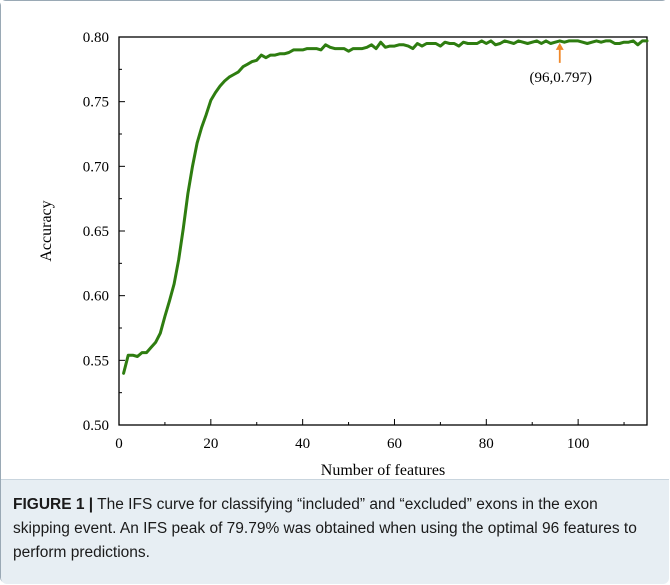 The width and height of the screenshot is (670, 585). Describe the element at coordinates (394, 444) in the screenshot. I see `x-tick-label: 60` at that location.